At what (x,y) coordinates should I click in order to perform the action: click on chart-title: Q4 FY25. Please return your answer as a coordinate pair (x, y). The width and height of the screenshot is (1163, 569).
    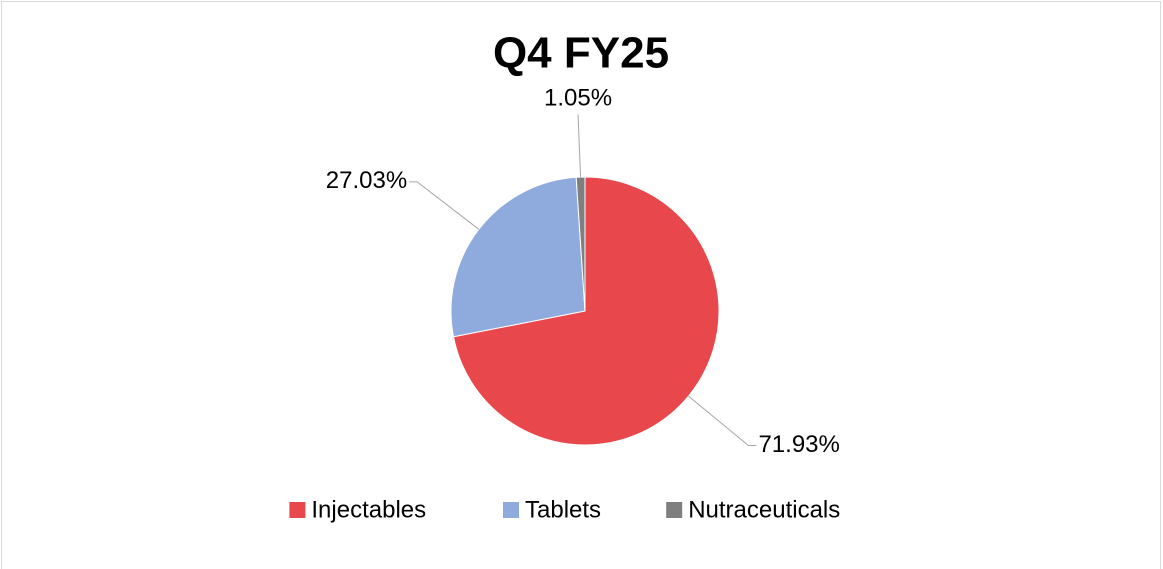
    Looking at the image, I should click on (581, 53).